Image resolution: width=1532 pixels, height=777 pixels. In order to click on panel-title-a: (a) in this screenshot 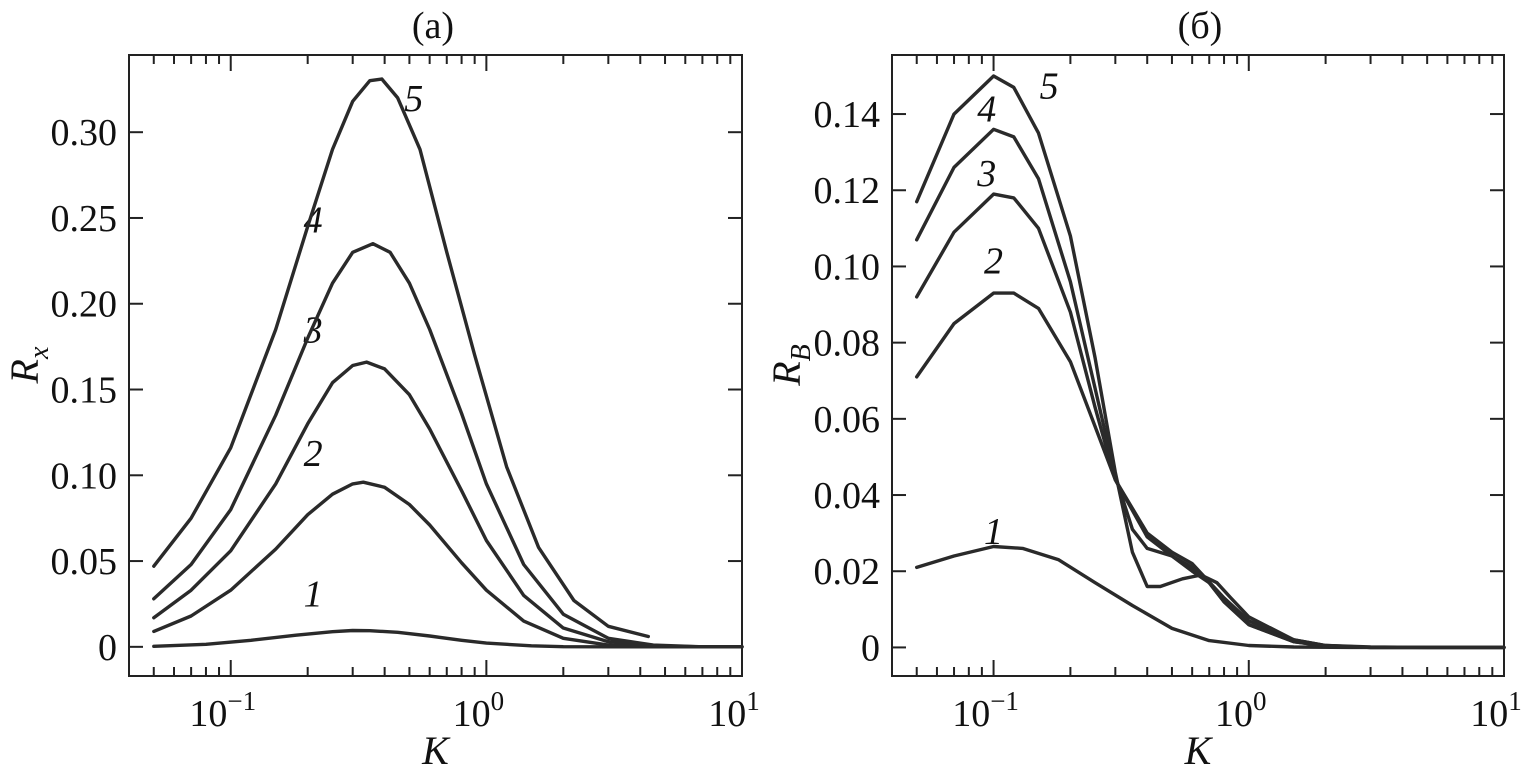, I will do `click(433, 26)`.